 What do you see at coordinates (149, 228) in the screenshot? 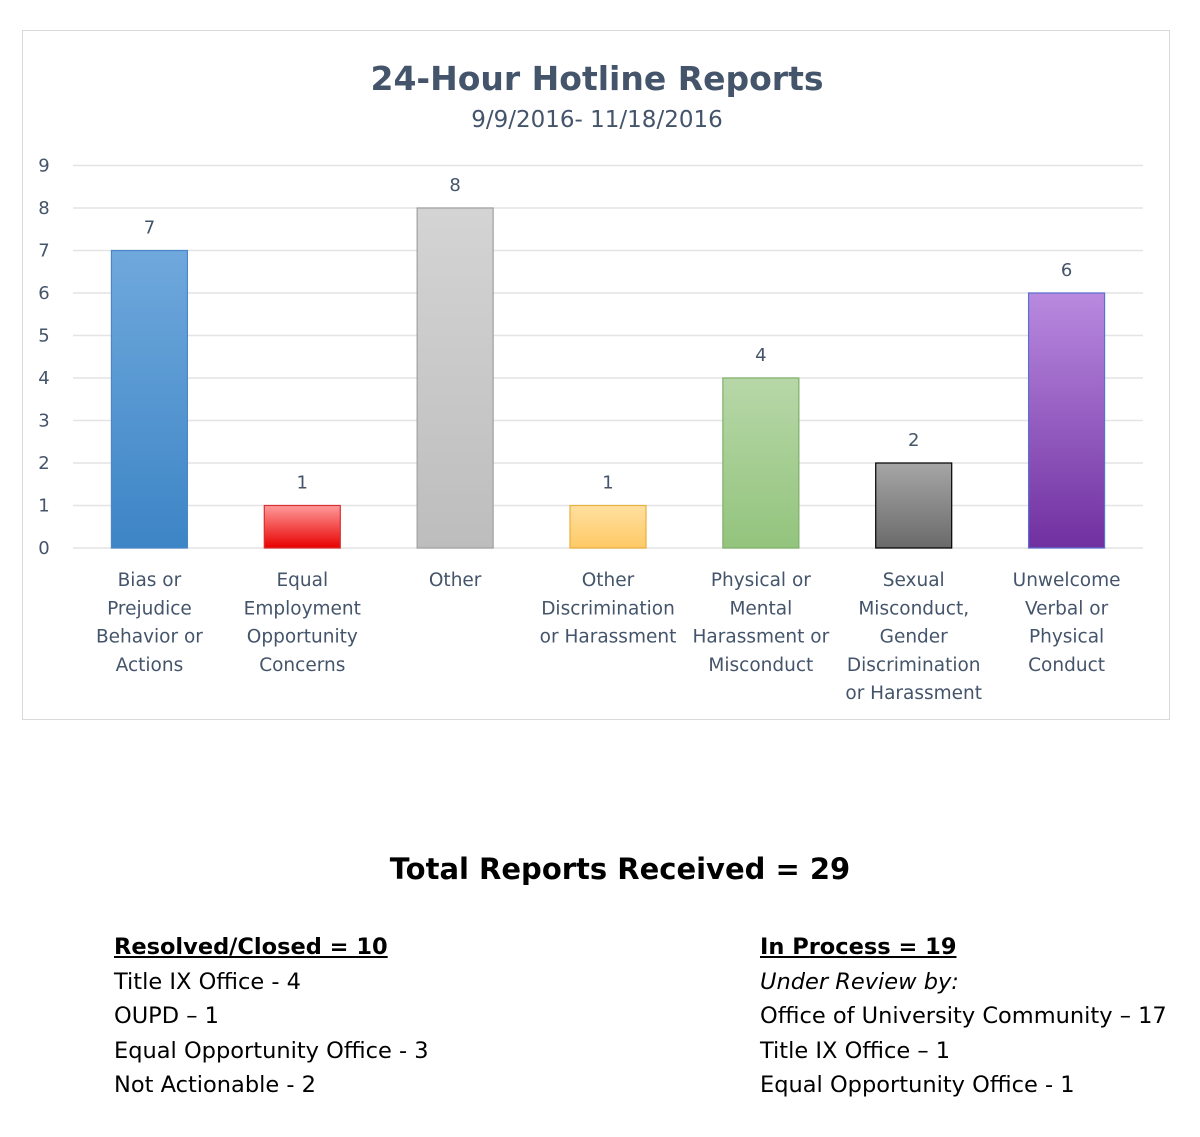
I see `data-label: 7` at bounding box center [149, 228].